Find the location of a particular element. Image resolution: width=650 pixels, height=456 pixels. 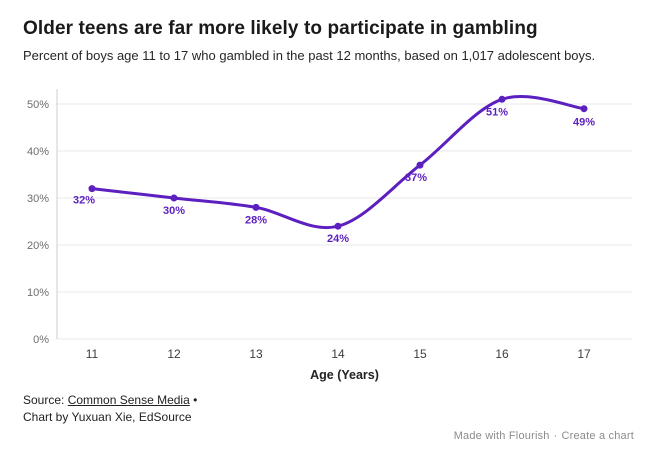

source-line: Source: Common Sense Media • is located at coordinates (328, 400).